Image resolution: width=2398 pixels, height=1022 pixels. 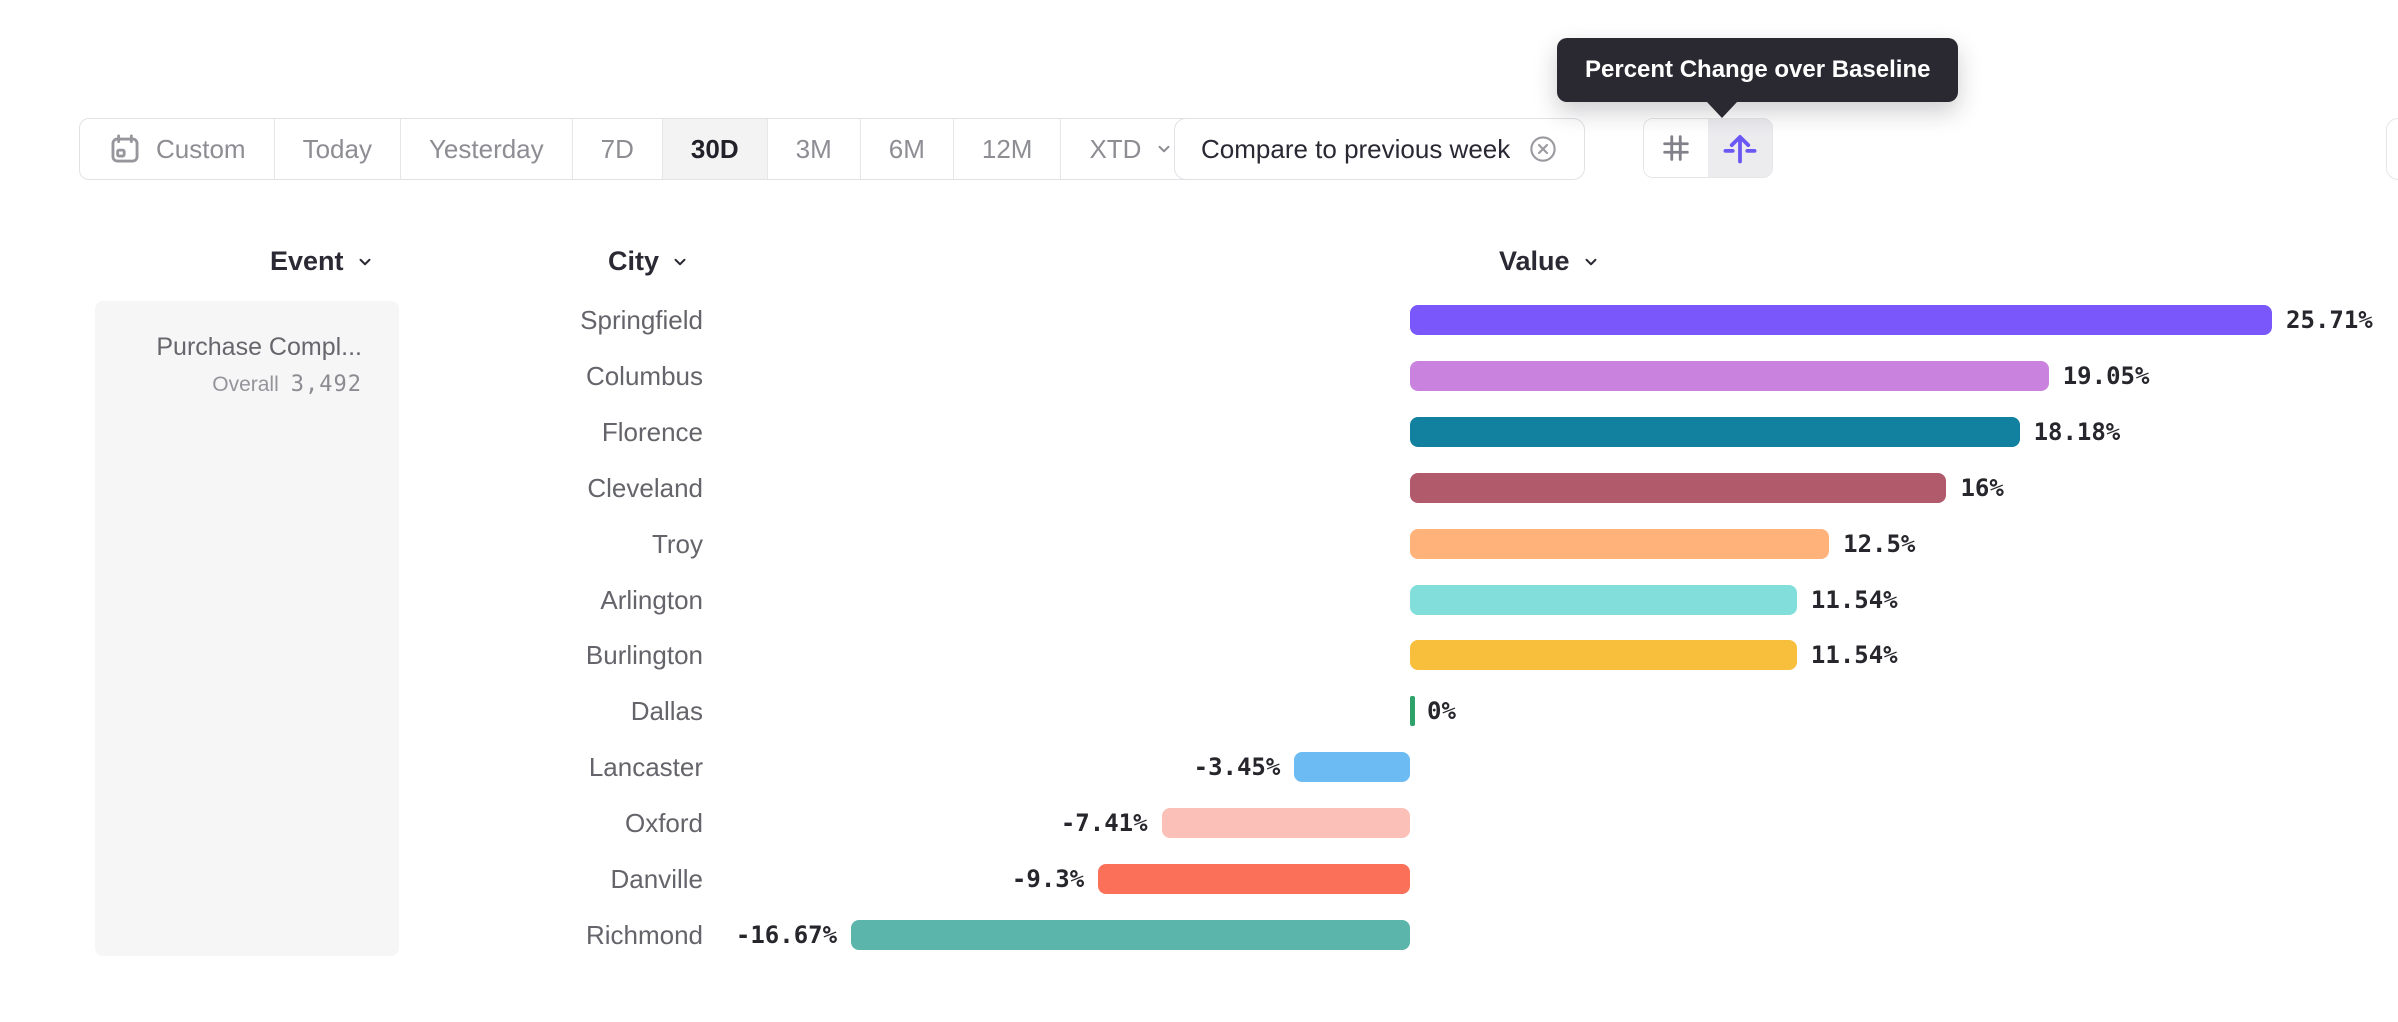 I want to click on date-range-6m: 6M, so click(x=907, y=149).